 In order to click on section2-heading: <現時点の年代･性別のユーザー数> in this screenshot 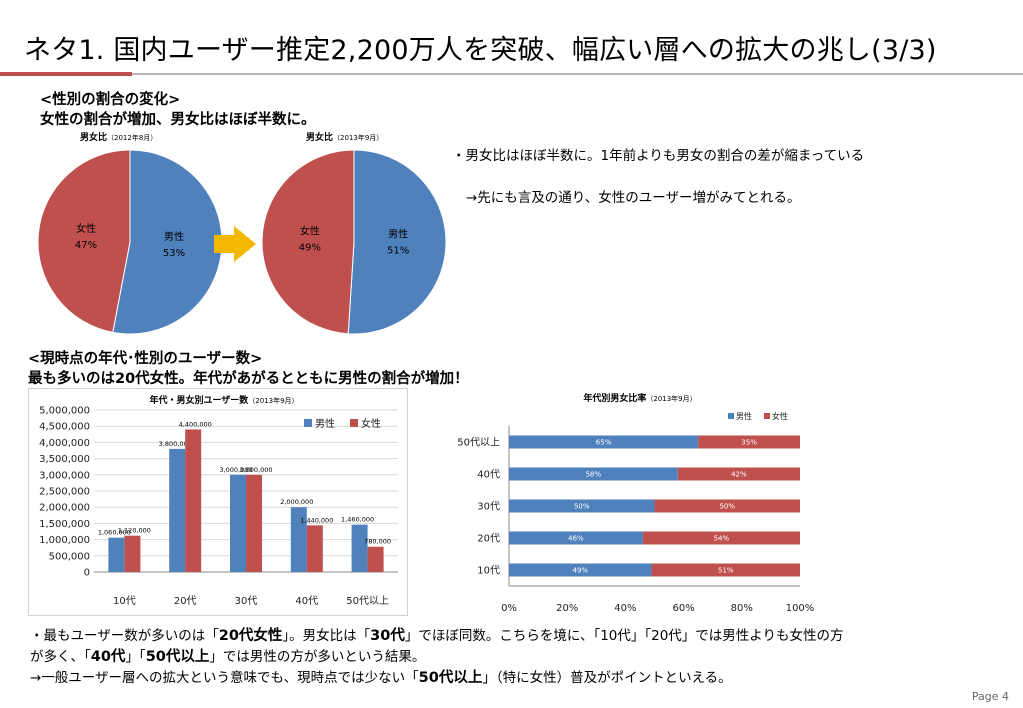, I will do `click(145, 359)`.